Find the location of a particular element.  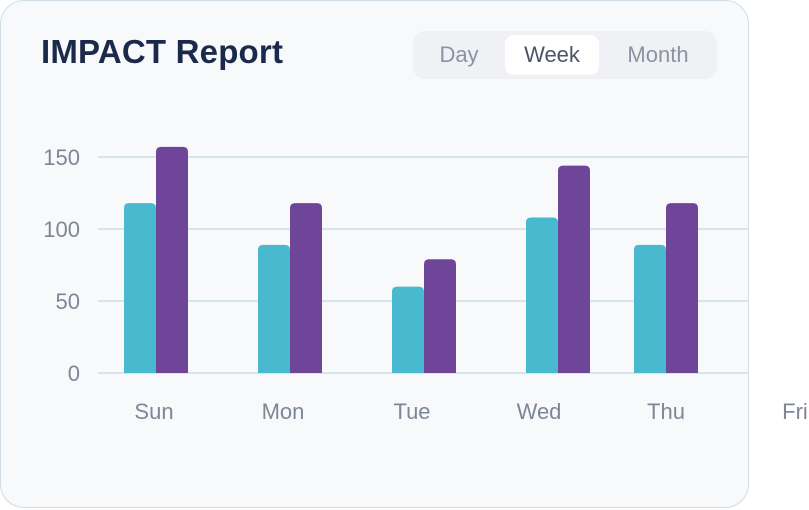

x-tick-label: Tue is located at coordinates (411, 411).